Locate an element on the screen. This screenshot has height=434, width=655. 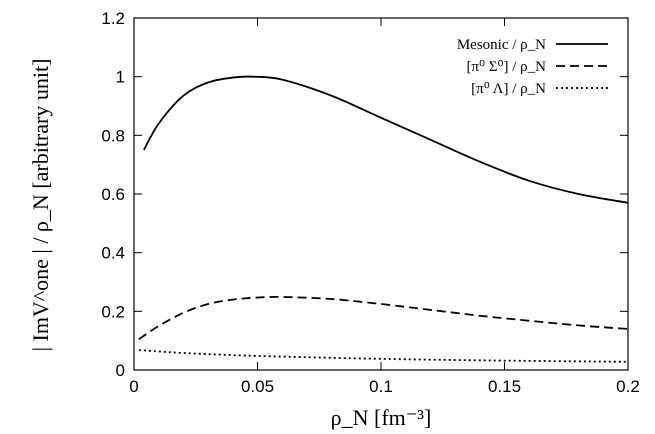
x-tick-label: 0.2 is located at coordinates (628, 386).